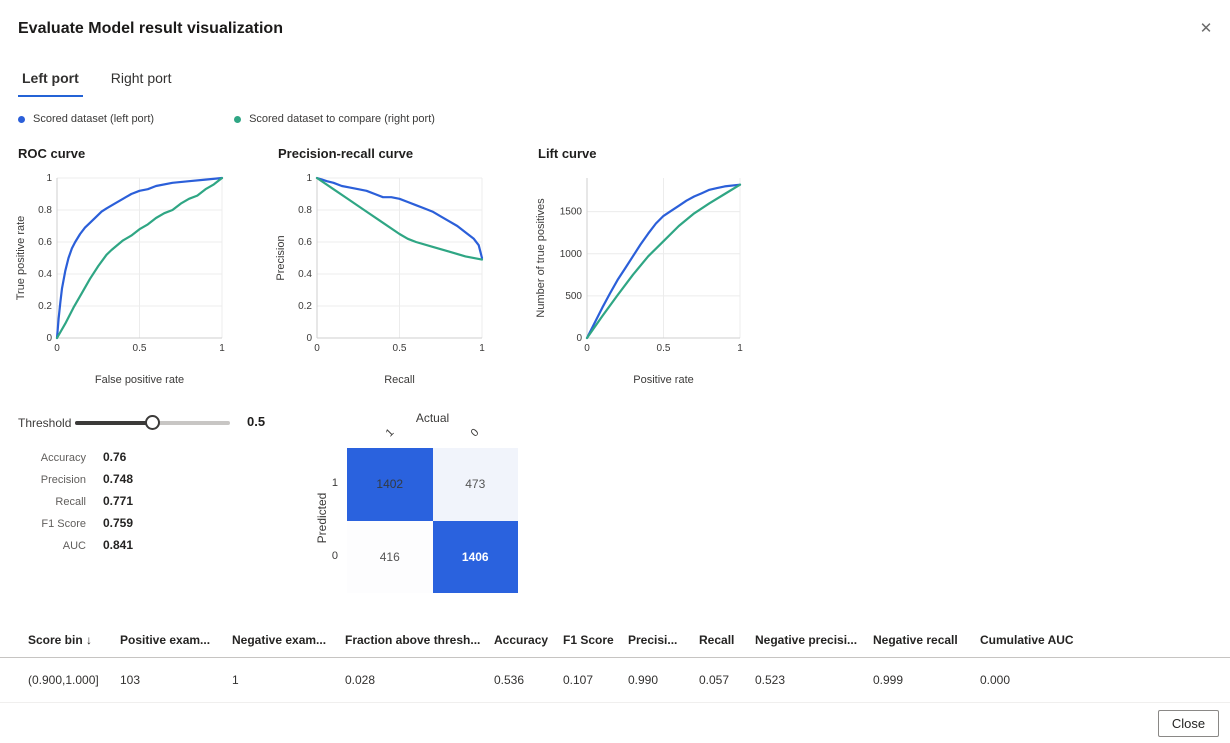  What do you see at coordinates (63, 480) in the screenshot?
I see `metric-label: Precision` at bounding box center [63, 480].